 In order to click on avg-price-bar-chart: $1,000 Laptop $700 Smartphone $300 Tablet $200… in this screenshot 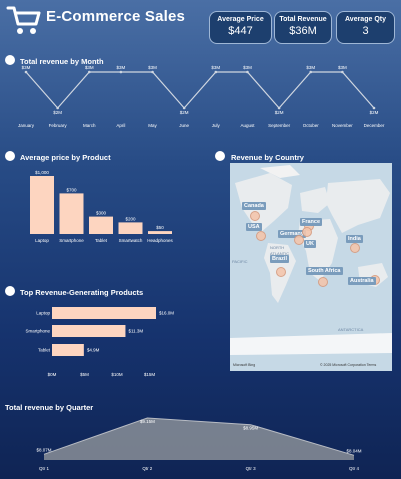, I will do `click(102, 206)`.